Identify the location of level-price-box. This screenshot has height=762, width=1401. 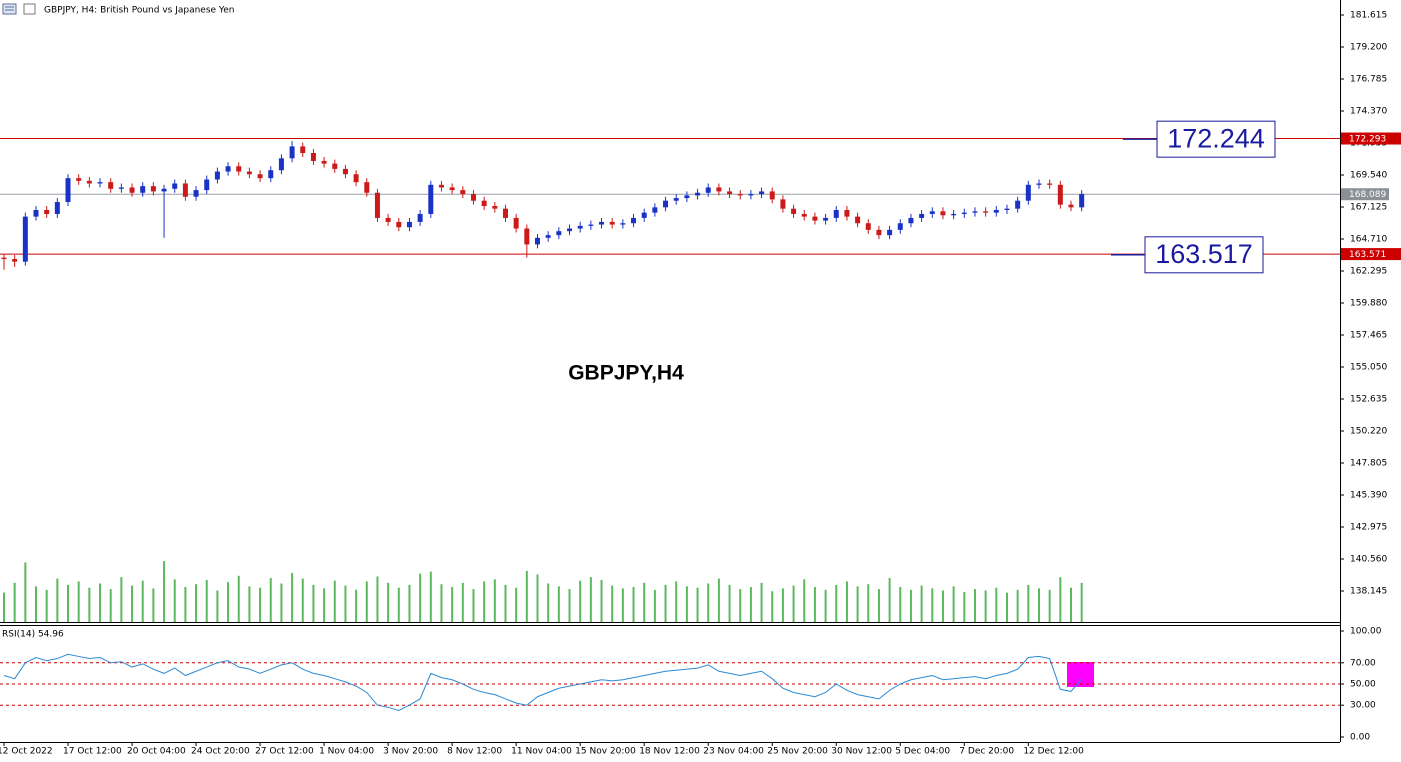
(1371, 254).